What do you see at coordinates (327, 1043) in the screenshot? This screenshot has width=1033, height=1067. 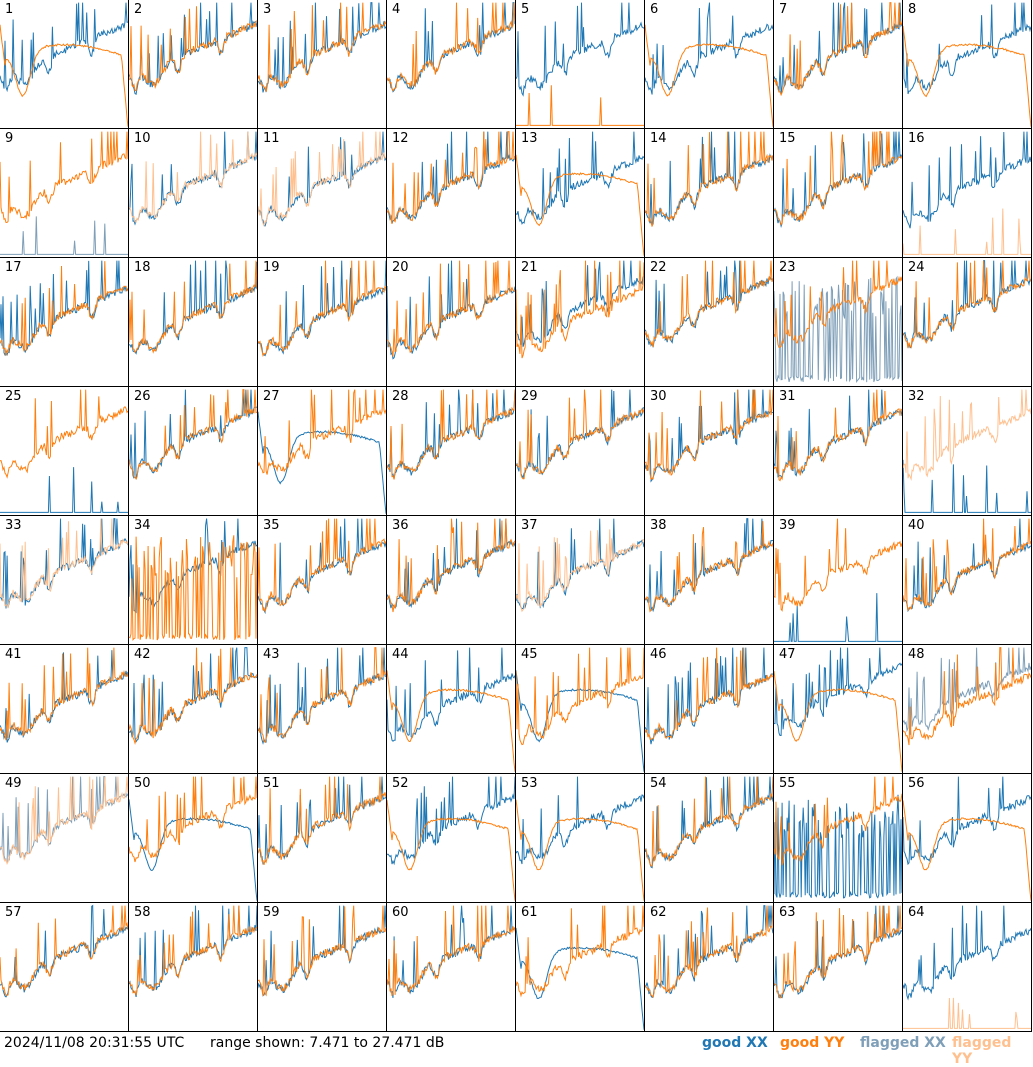 I see `range-shown: range shown: 7.471 to 27.471 dB` at bounding box center [327, 1043].